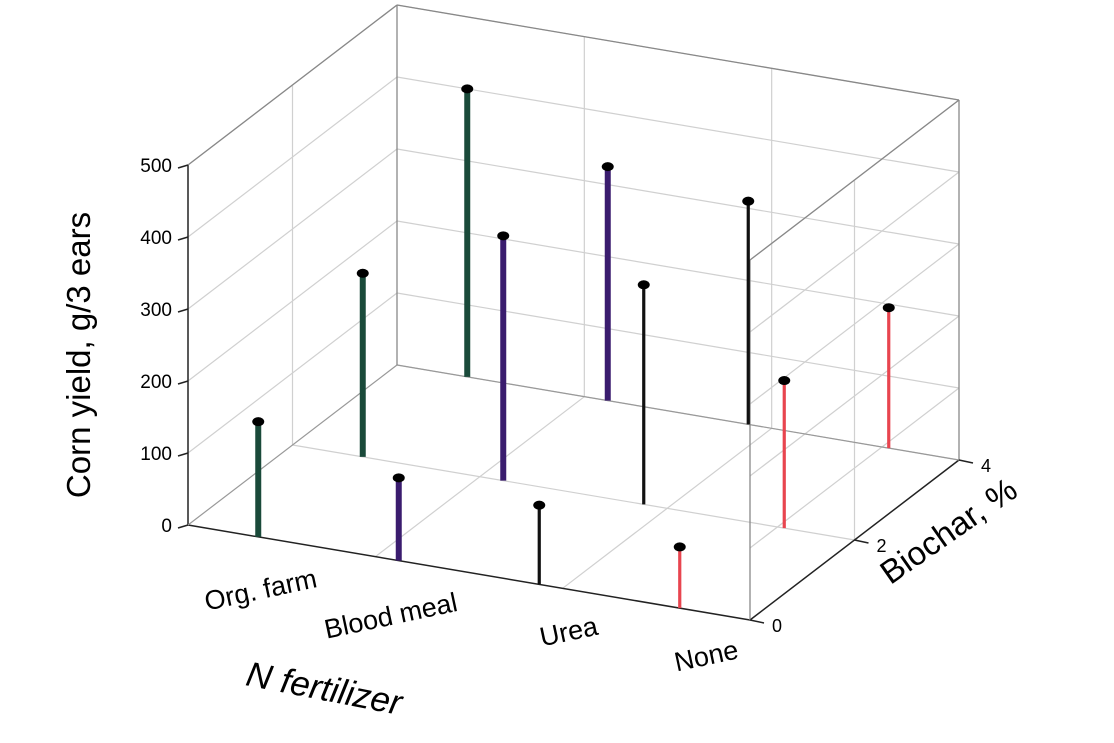  Describe the element at coordinates (324, 689) in the screenshot. I see `x-axis-title: N fertilizer` at that location.